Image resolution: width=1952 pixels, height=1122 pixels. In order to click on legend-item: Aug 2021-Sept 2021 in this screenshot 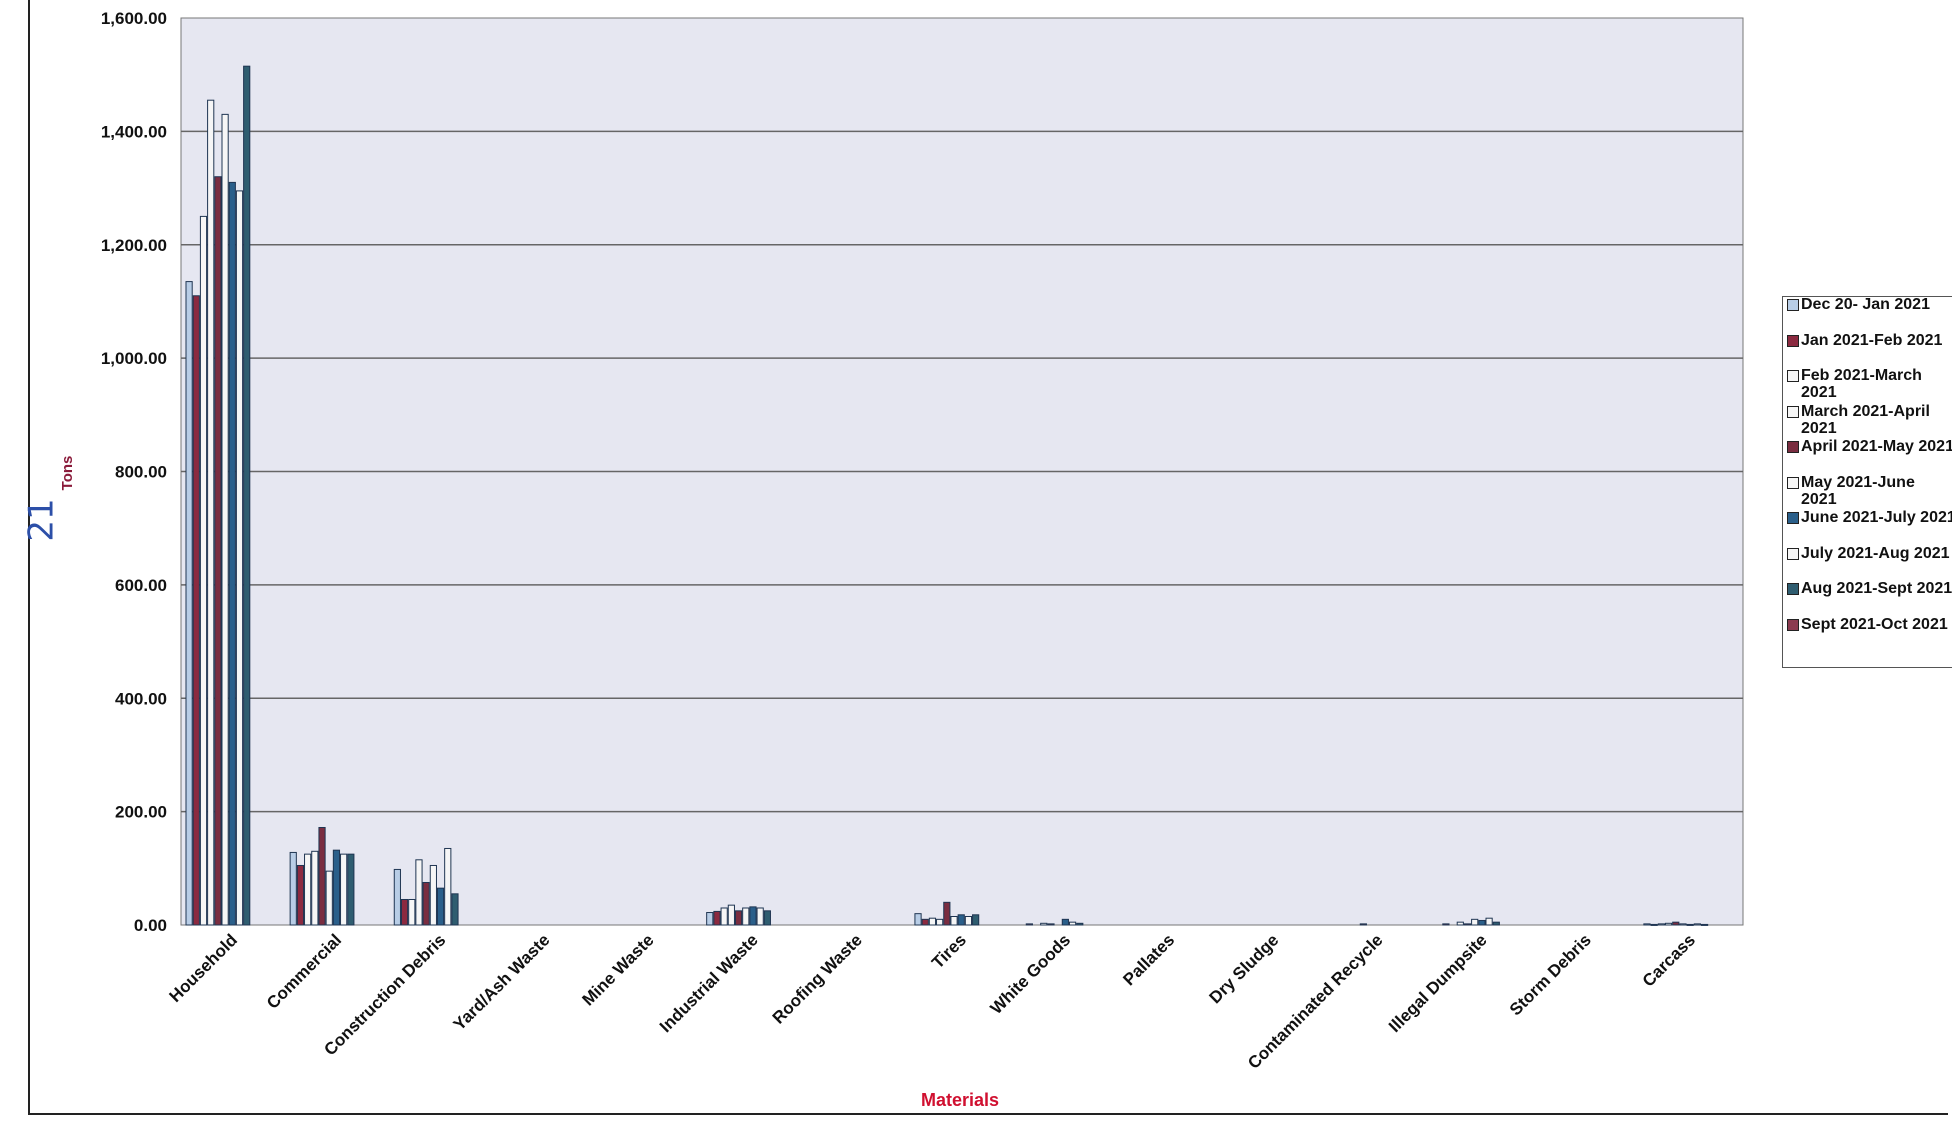, I will do `click(1869, 588)`.